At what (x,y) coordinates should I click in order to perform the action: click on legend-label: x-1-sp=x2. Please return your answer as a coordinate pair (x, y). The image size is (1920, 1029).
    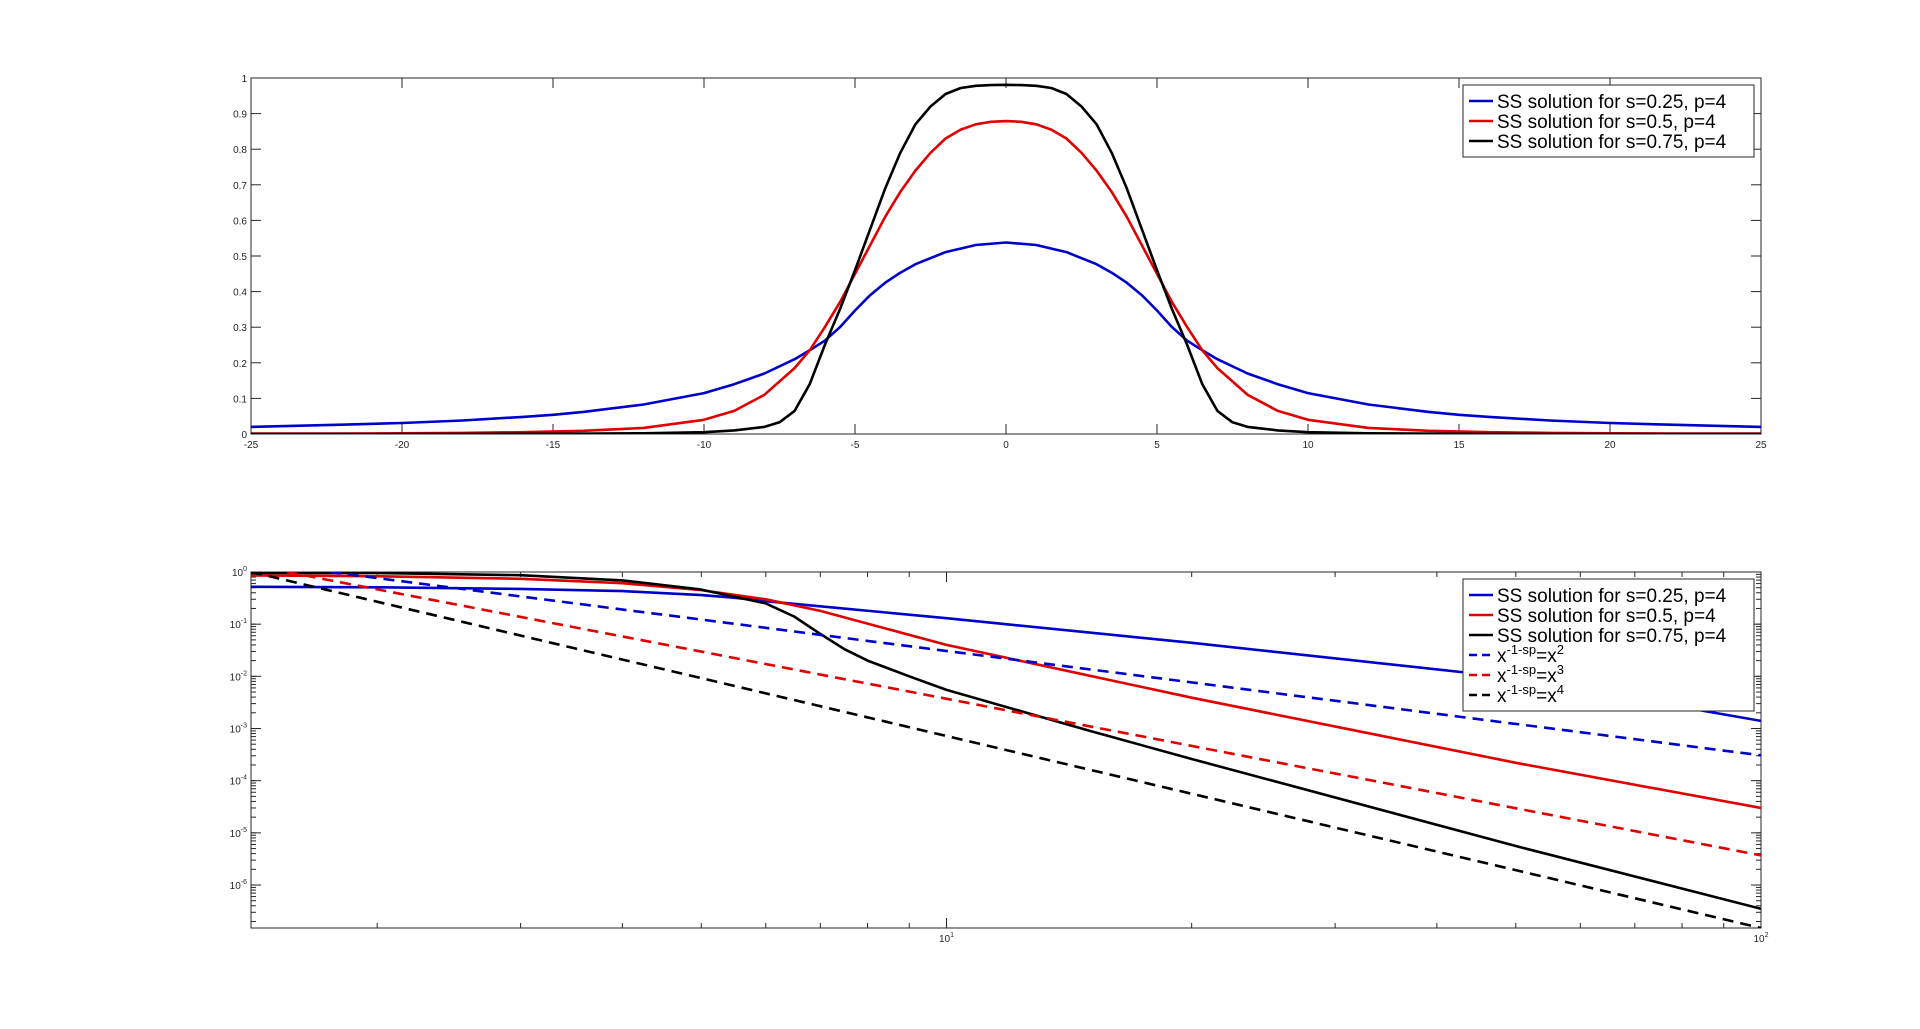
    Looking at the image, I should click on (1530, 654).